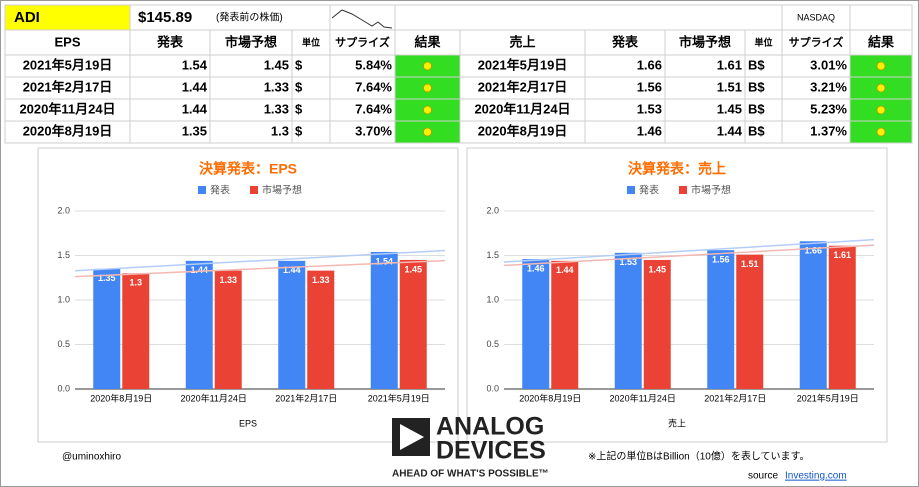 The width and height of the screenshot is (919, 487). I want to click on table-cell: 1.37%, so click(828, 130).